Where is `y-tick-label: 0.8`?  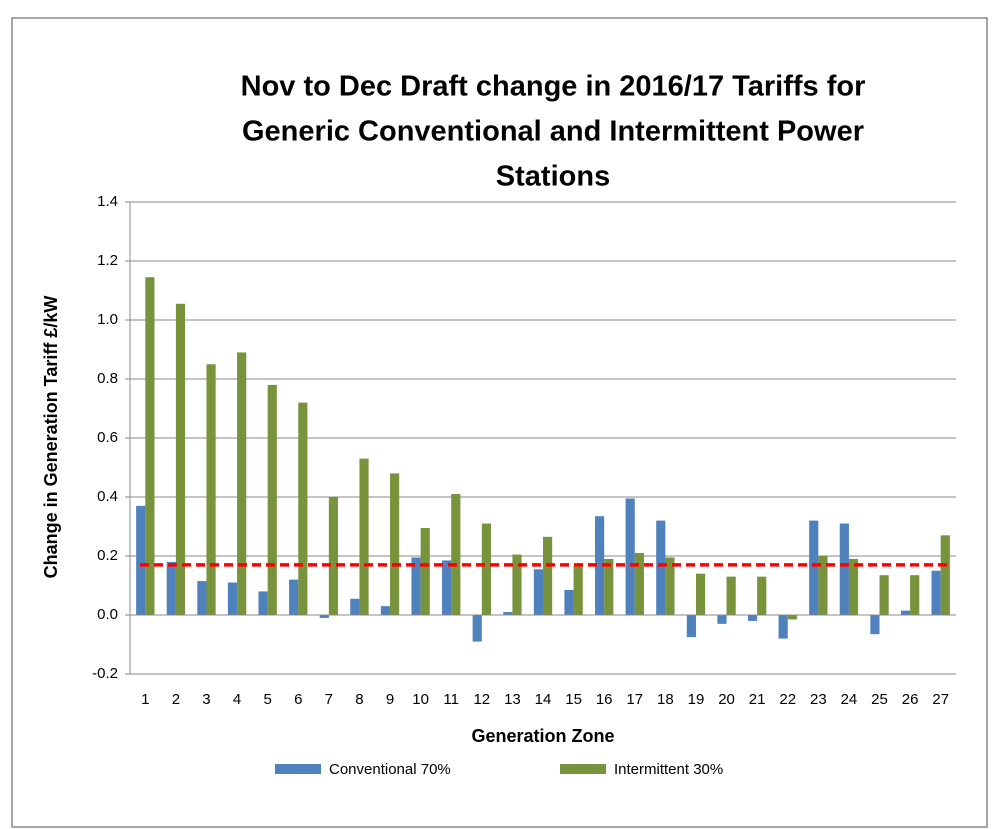 y-tick-label: 0.8 is located at coordinates (107, 378).